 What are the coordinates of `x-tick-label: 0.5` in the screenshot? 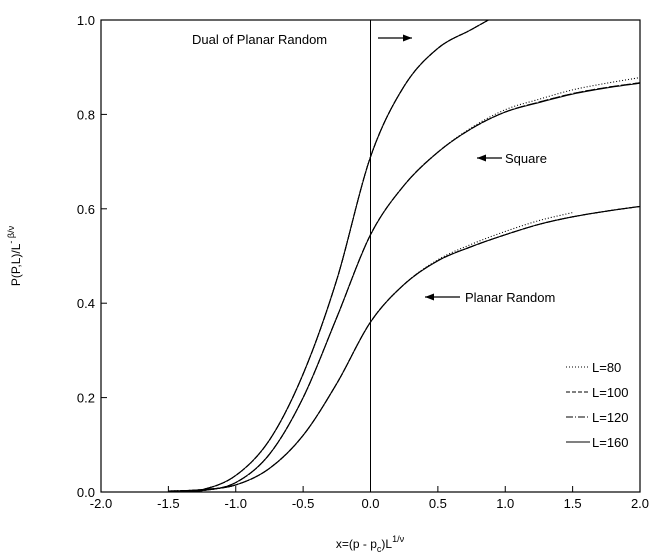 It's located at (438, 503).